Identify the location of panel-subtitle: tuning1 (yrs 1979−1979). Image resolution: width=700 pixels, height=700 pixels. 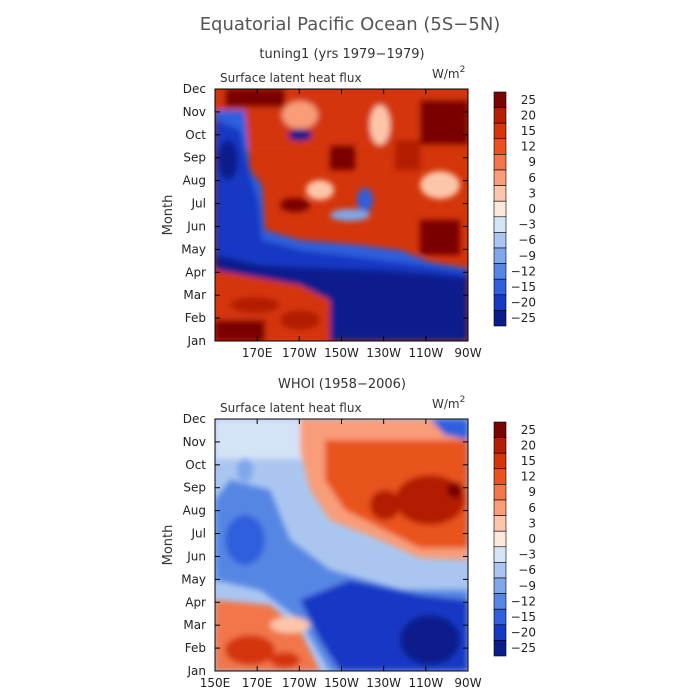
(341, 54).